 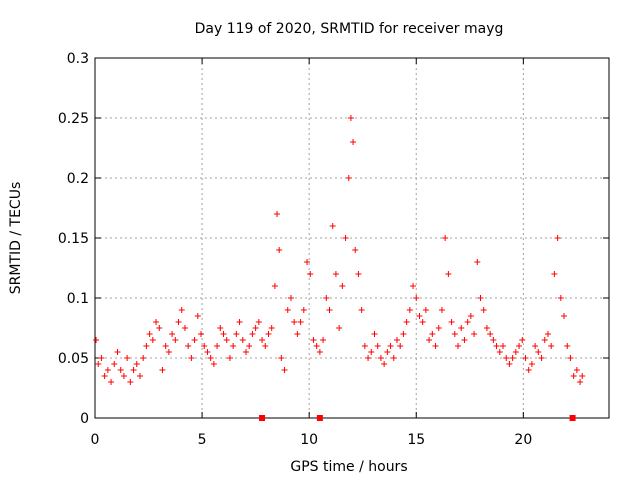 I want to click on y-tick-label: 0.05, so click(x=73, y=359).